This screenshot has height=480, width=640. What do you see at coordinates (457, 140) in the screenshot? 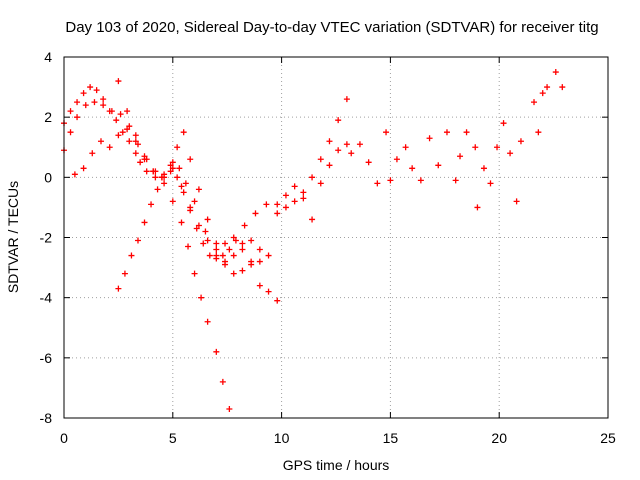
I see `series-segments-late` at bounding box center [457, 140].